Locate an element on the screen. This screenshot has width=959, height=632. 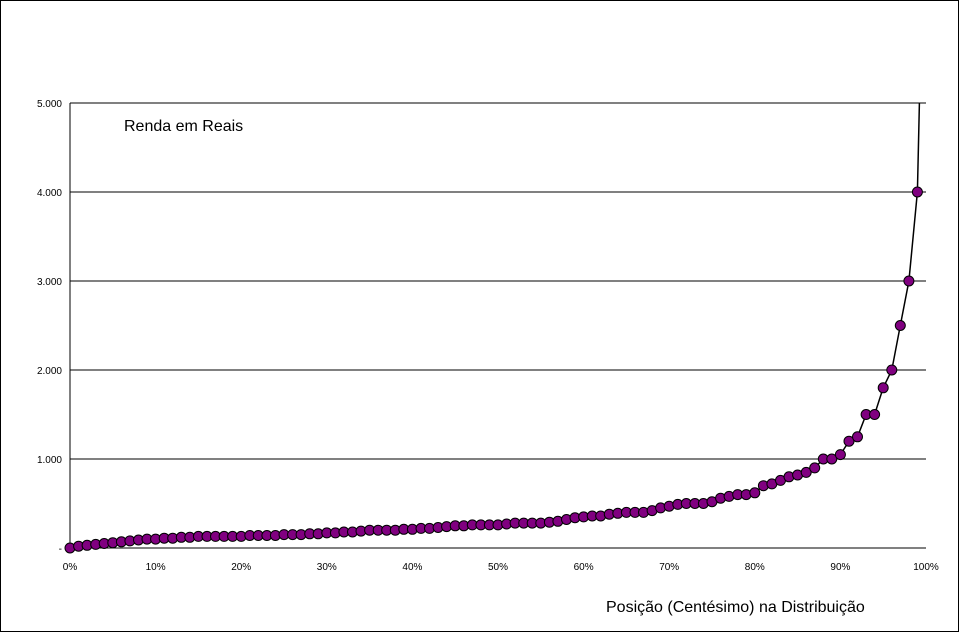
x-axis-ticks: 0% 10% 20% 30% 40% 50% 60% 70% 80% 90% 100% is located at coordinates (501, 567).